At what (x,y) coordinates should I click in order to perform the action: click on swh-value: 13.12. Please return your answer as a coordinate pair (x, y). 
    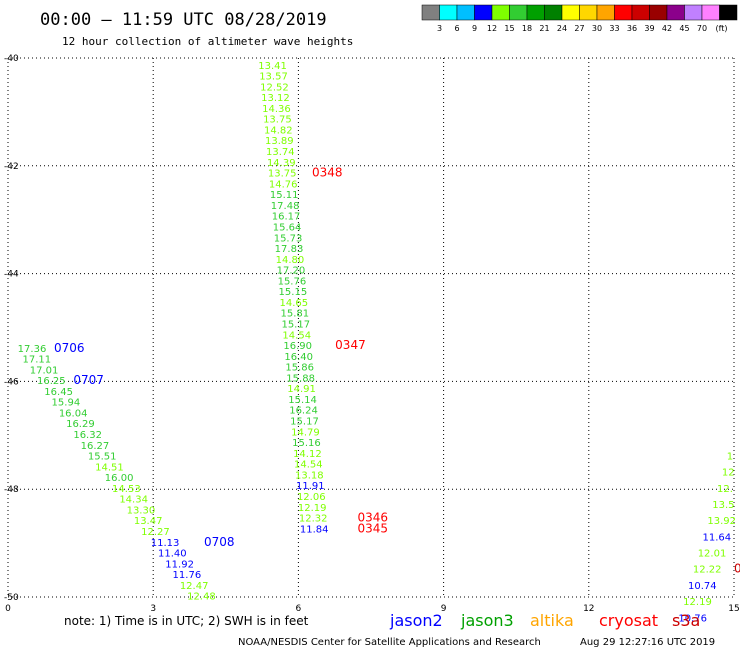
    Looking at the image, I should click on (275, 98).